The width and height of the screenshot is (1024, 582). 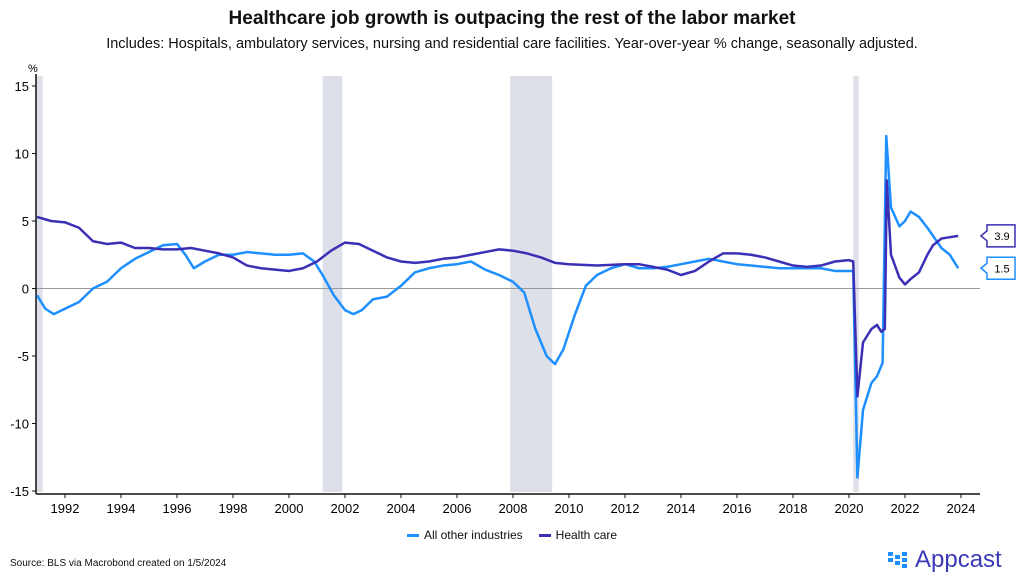 What do you see at coordinates (586, 535) in the screenshot?
I see `legend-label: Health care` at bounding box center [586, 535].